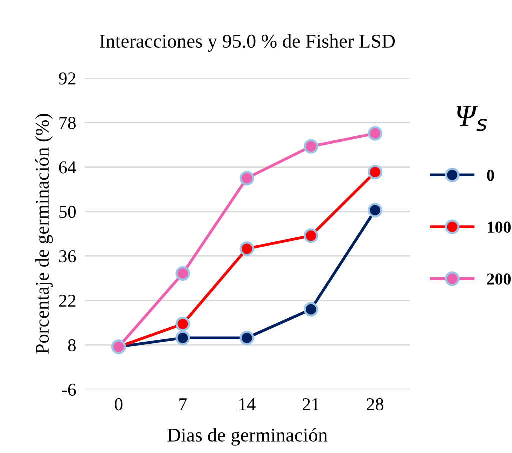  I want to click on y-tick-label: -6, so click(69, 390).